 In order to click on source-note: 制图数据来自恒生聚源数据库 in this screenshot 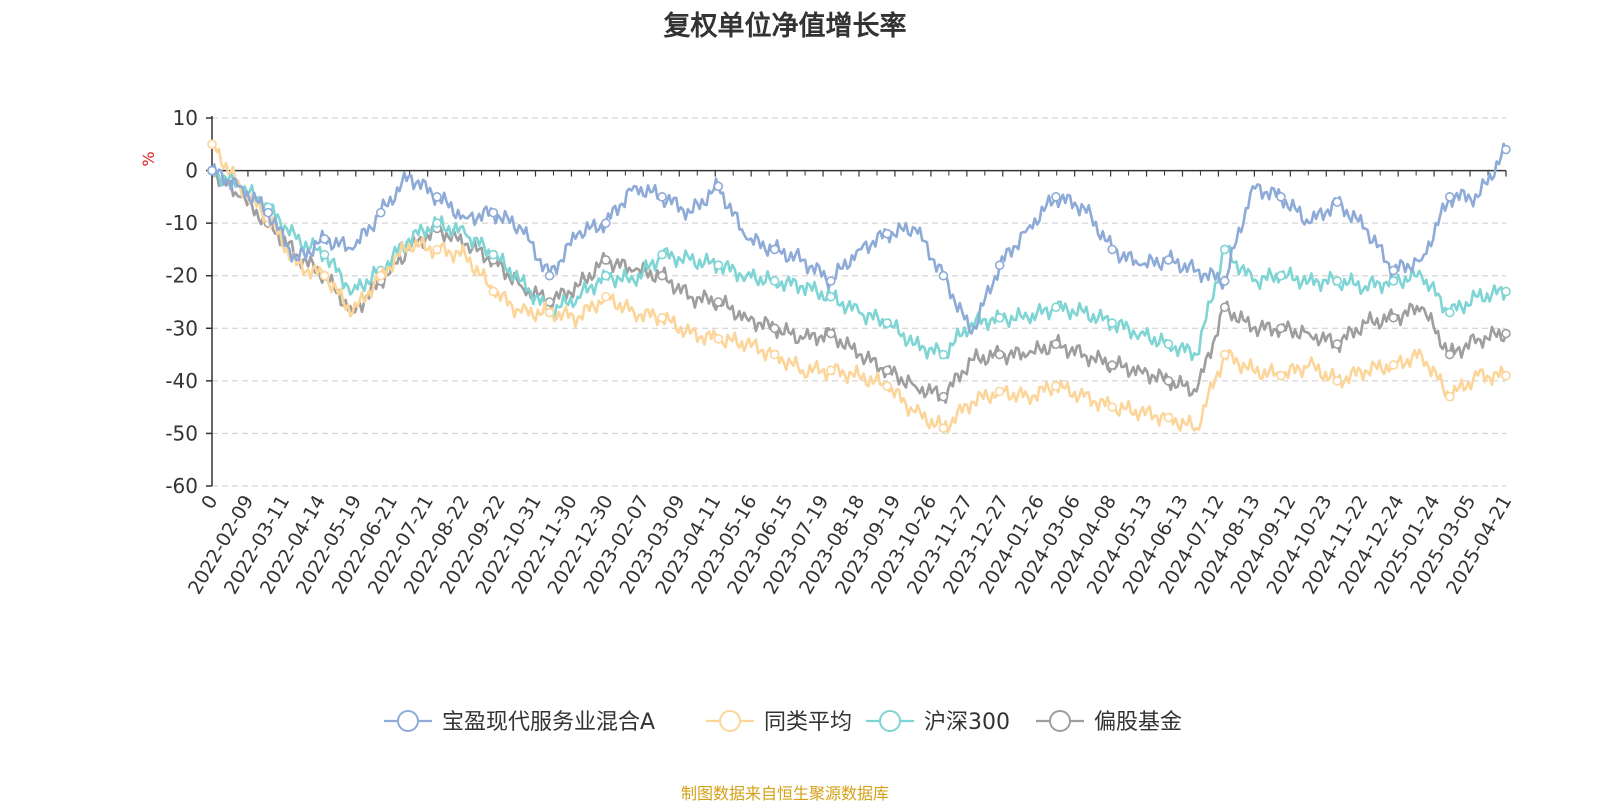, I will do `click(784, 793)`.